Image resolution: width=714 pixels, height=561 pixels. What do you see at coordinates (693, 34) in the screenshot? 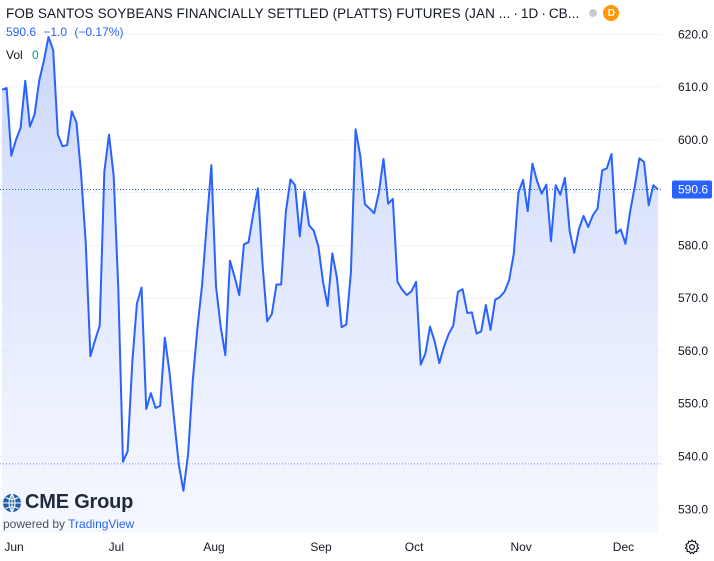
I see `y-tick-label: 620.0` at bounding box center [693, 34].